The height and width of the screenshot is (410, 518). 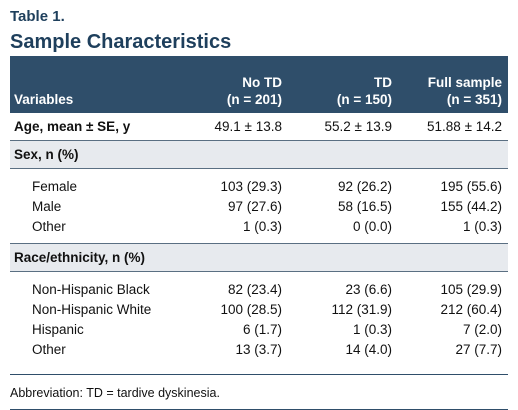 I want to click on table-row: Other 13 (3.7) 14 (4.0) 27 (7.7), so click(x=259, y=353).